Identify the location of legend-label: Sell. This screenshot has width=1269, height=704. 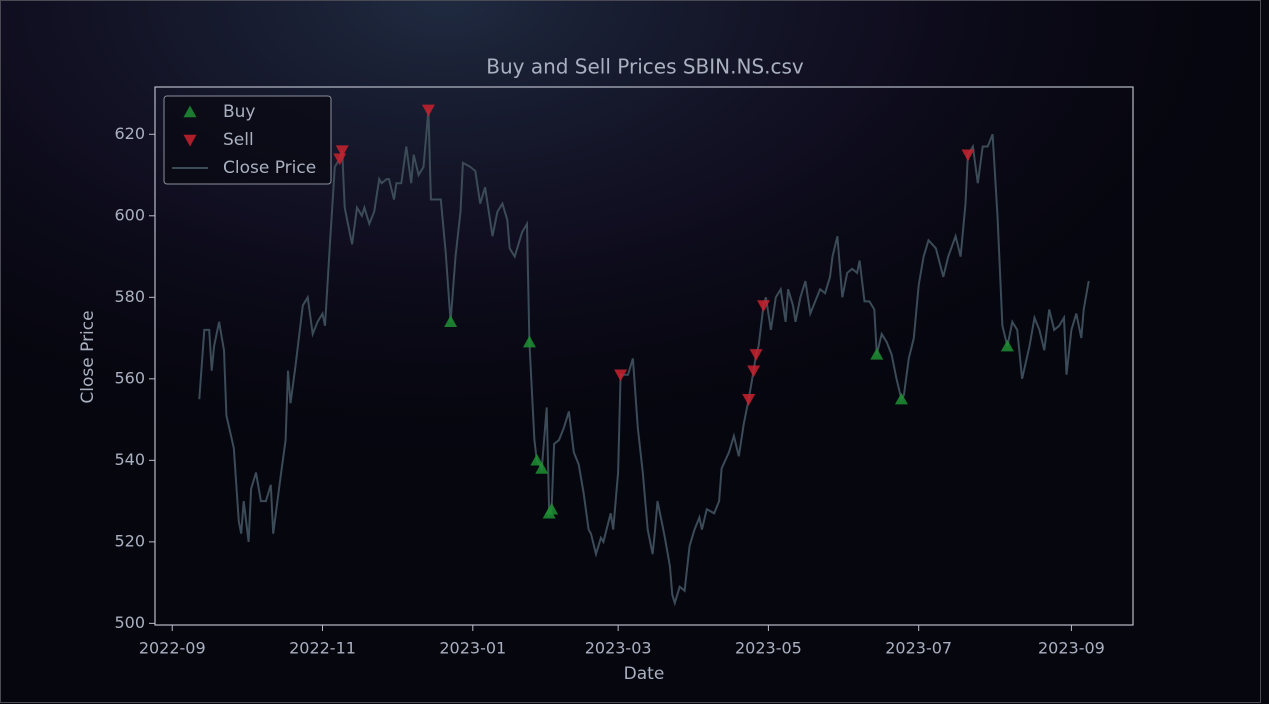
(238, 140).